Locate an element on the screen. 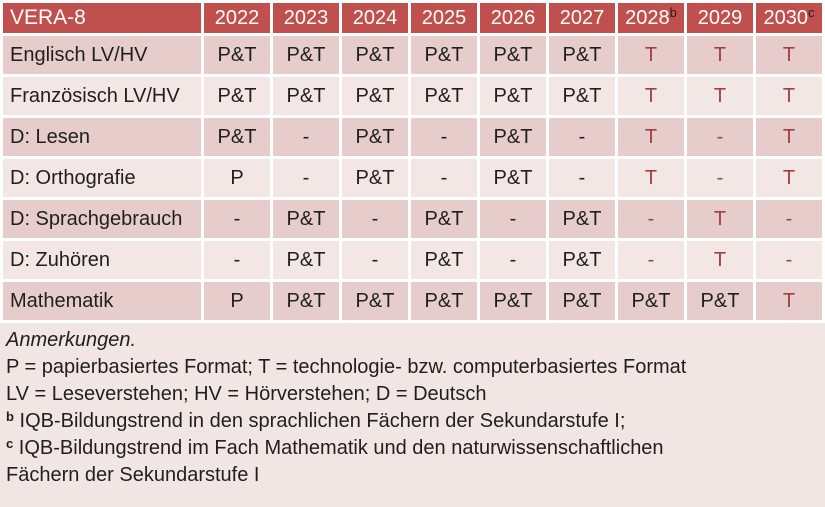  footnote-b-marker: b is located at coordinates (10, 416).